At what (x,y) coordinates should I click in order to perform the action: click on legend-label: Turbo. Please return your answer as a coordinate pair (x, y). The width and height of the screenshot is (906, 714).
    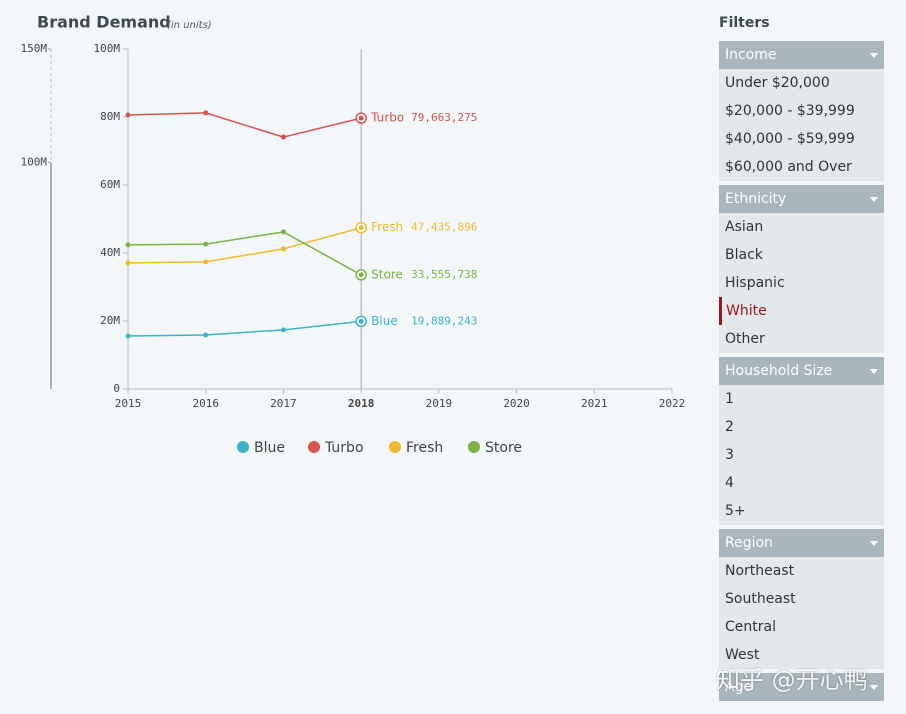
    Looking at the image, I should click on (344, 448).